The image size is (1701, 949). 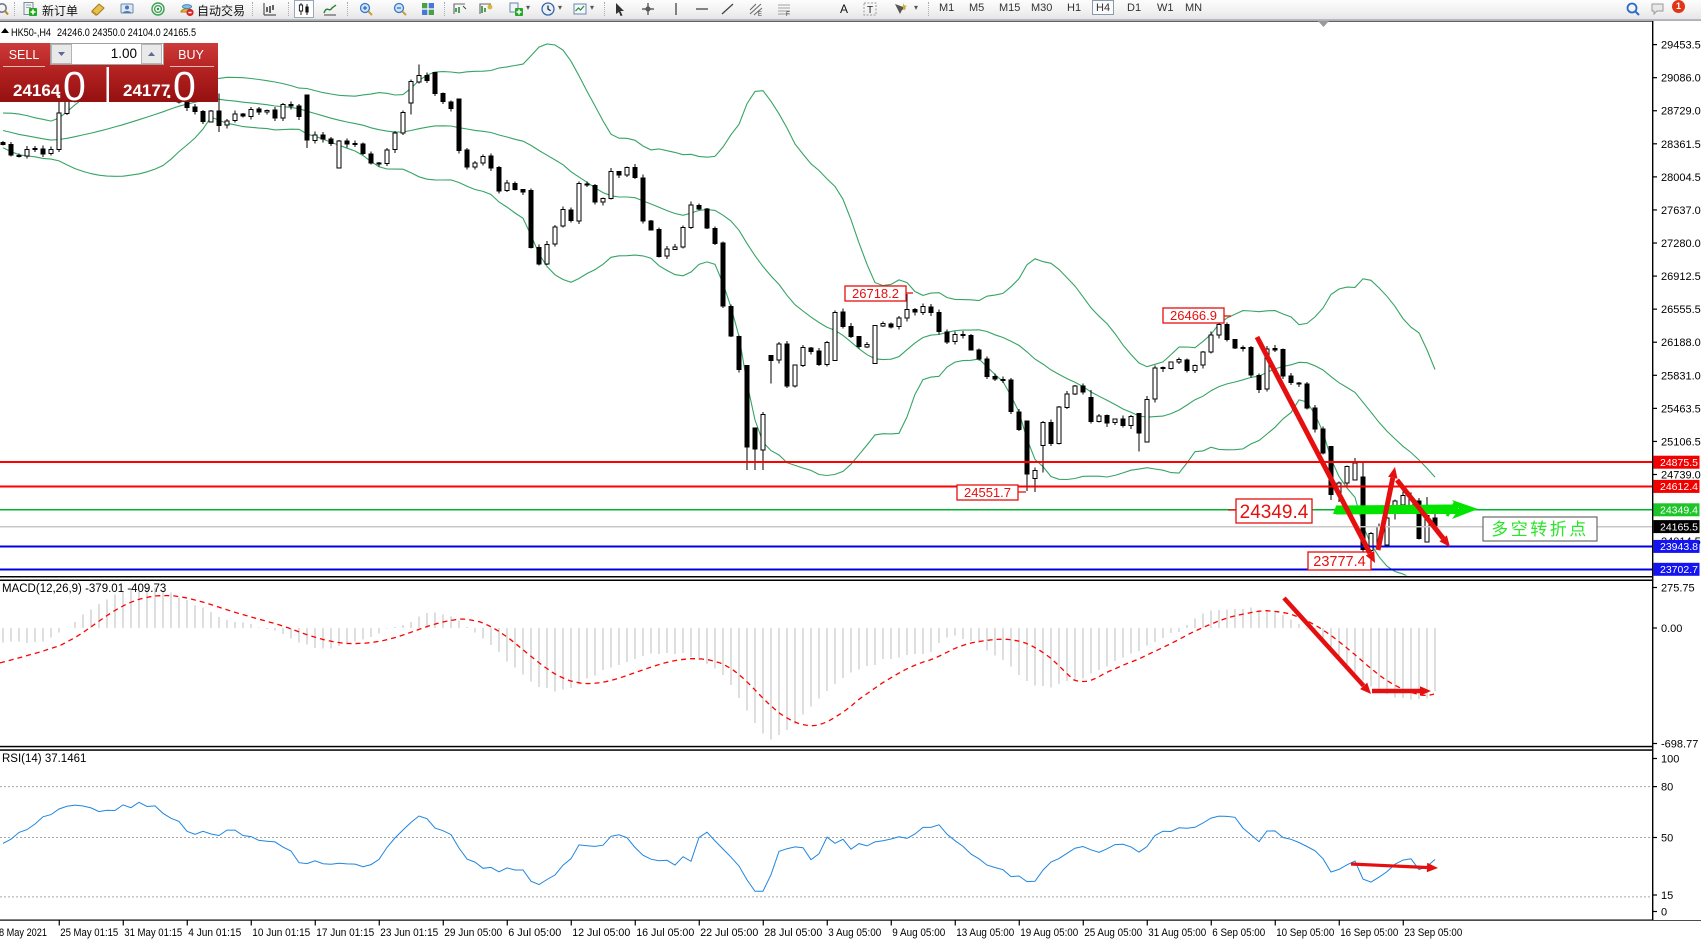 I want to click on svg-text: 3 Aug 05:00, so click(x=854, y=933).